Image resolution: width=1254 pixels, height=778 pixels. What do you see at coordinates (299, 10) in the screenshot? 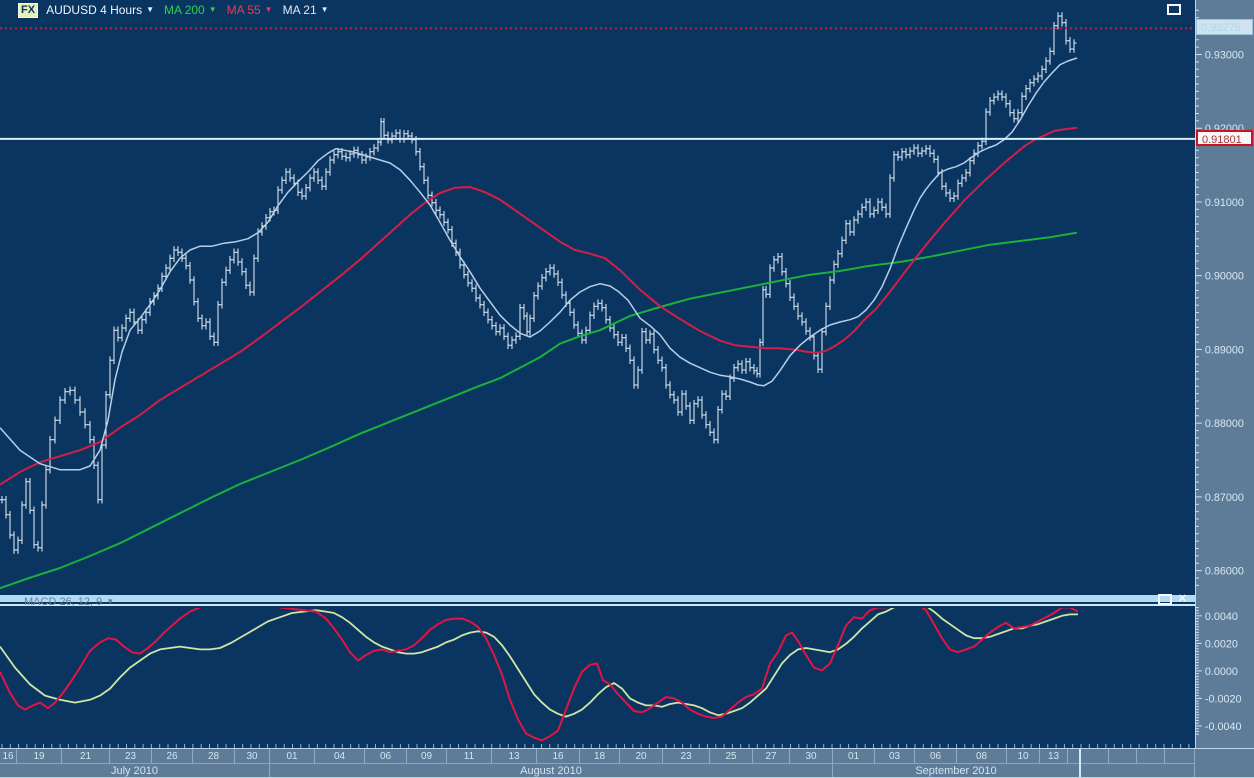
I see `ma21-label: MA 21` at bounding box center [299, 10].